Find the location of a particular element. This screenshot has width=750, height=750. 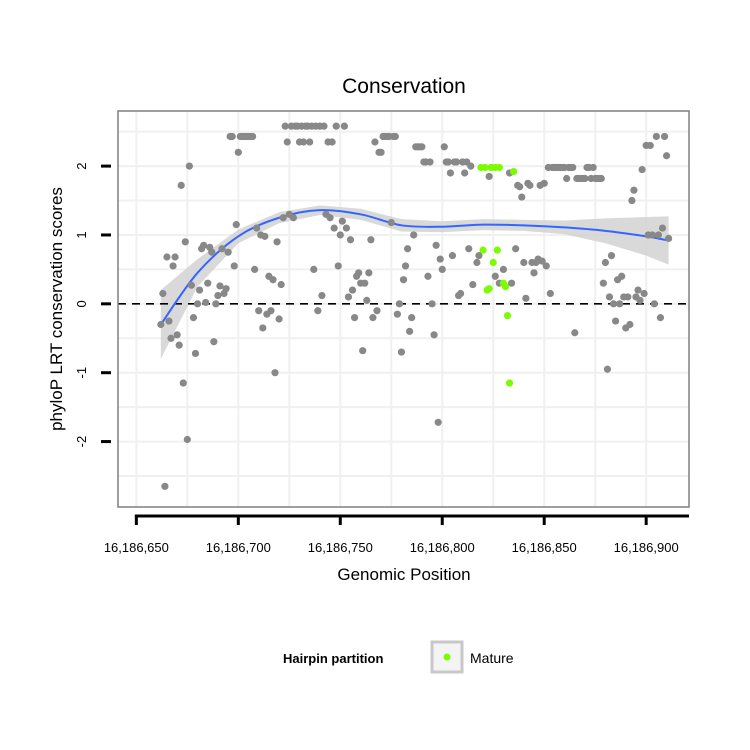

x-tick-label: 16,186,650 is located at coordinates (136, 547).